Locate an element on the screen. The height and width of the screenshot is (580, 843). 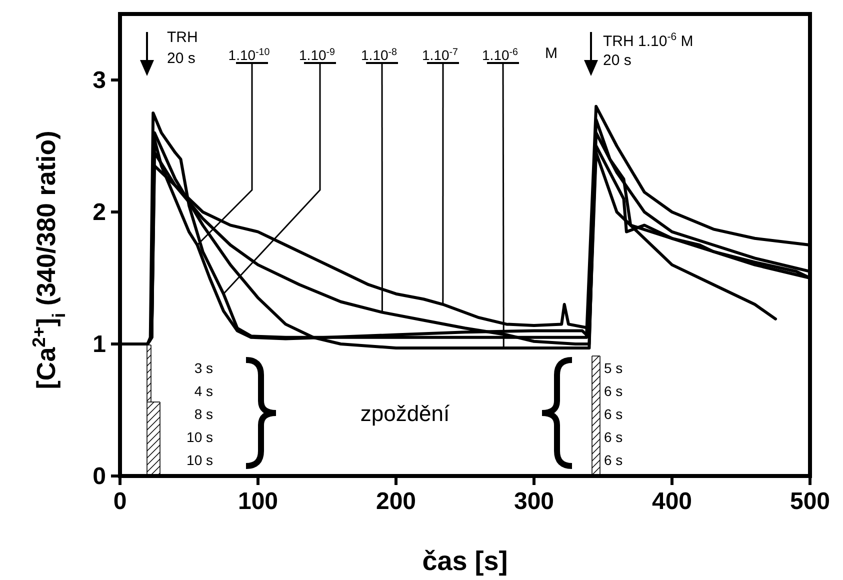
x-tick-label: 0 is located at coordinates (120, 501).